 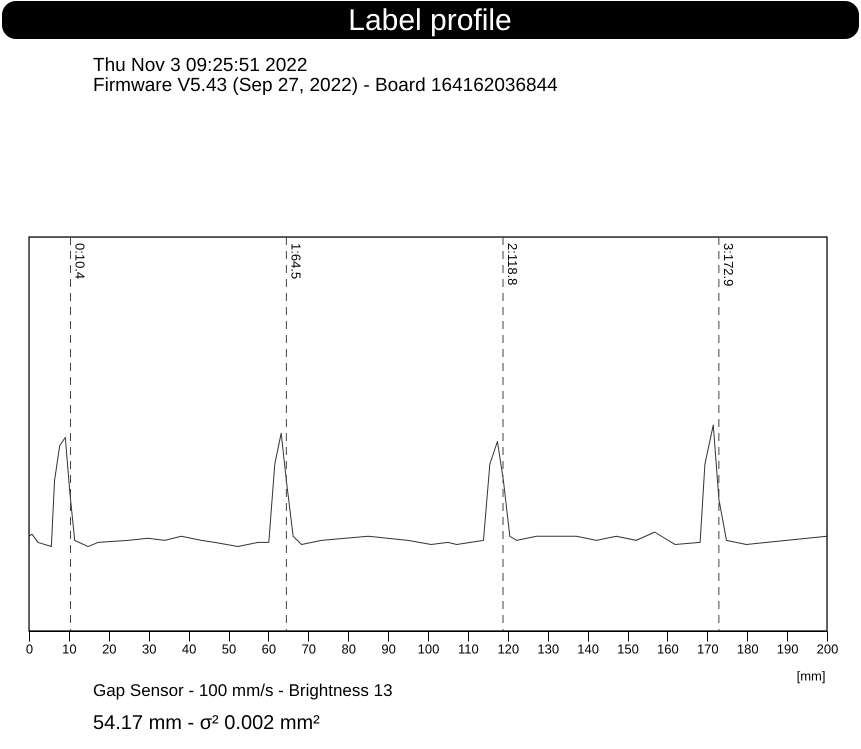 I want to click on chart-title: Label profile, so click(x=430, y=20).